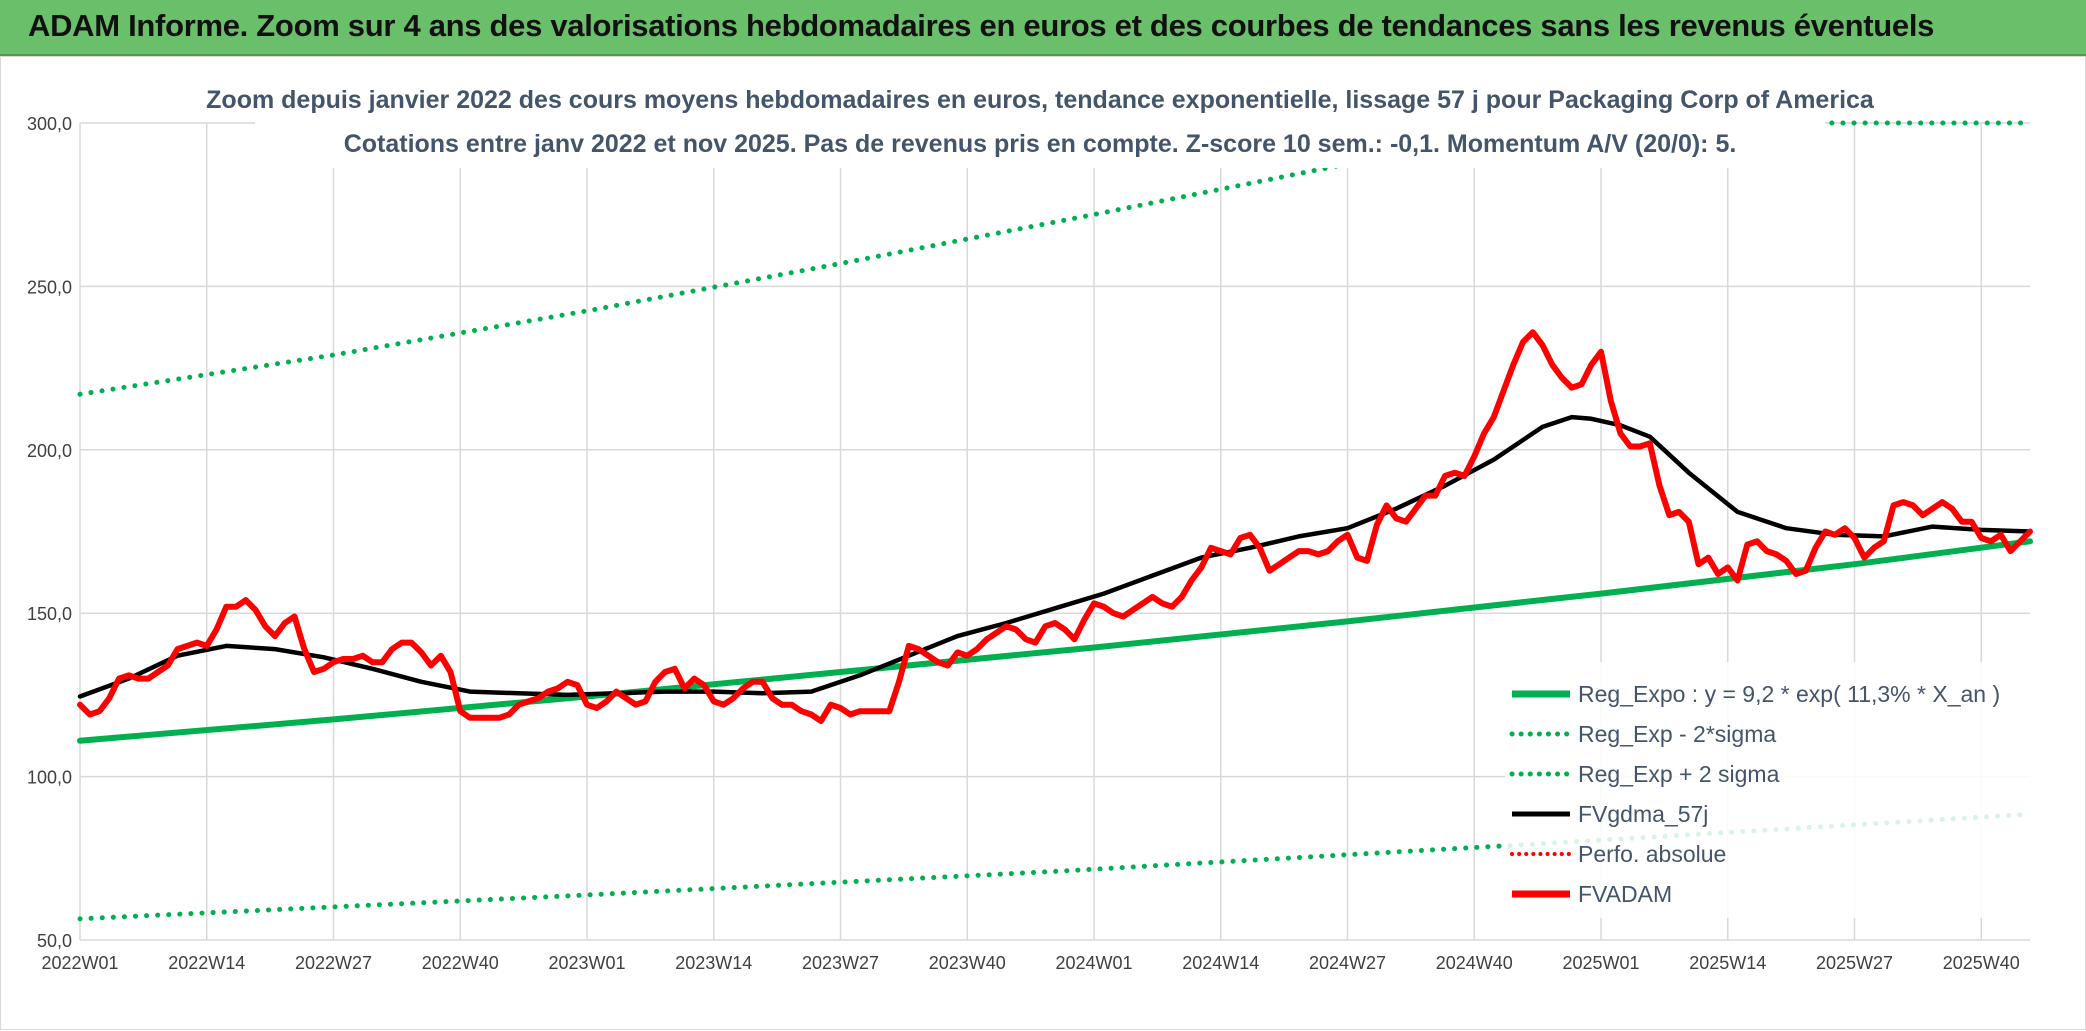 Image resolution: width=2086 pixels, height=1031 pixels. I want to click on x-tick-label: 2025W27, so click(1854, 963).